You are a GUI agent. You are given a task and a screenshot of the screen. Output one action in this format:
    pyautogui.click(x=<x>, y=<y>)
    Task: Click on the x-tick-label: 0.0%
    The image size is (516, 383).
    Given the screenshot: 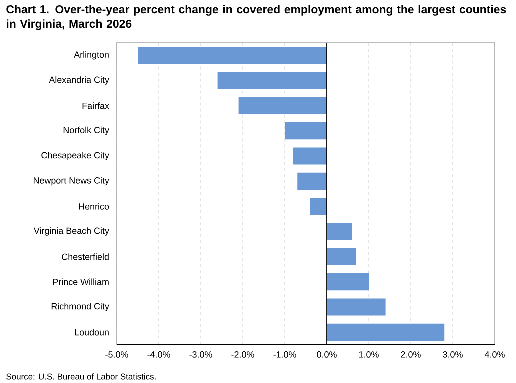 What is the action you would take?
    pyautogui.click(x=327, y=355)
    